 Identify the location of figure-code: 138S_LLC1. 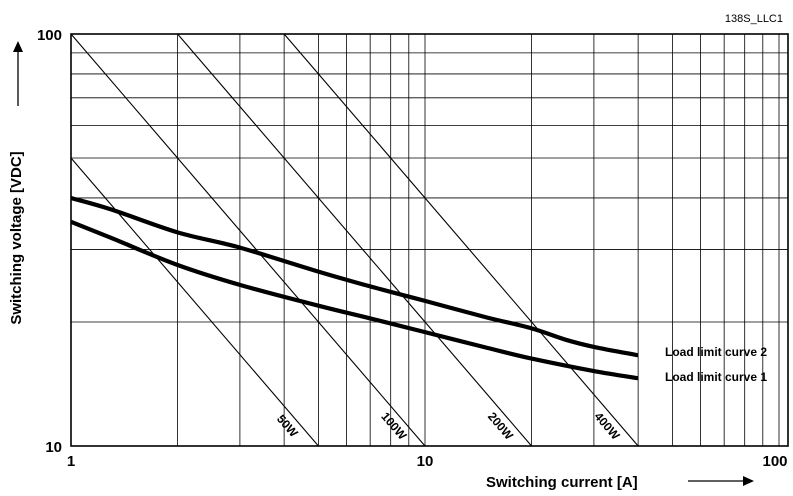
(754, 19).